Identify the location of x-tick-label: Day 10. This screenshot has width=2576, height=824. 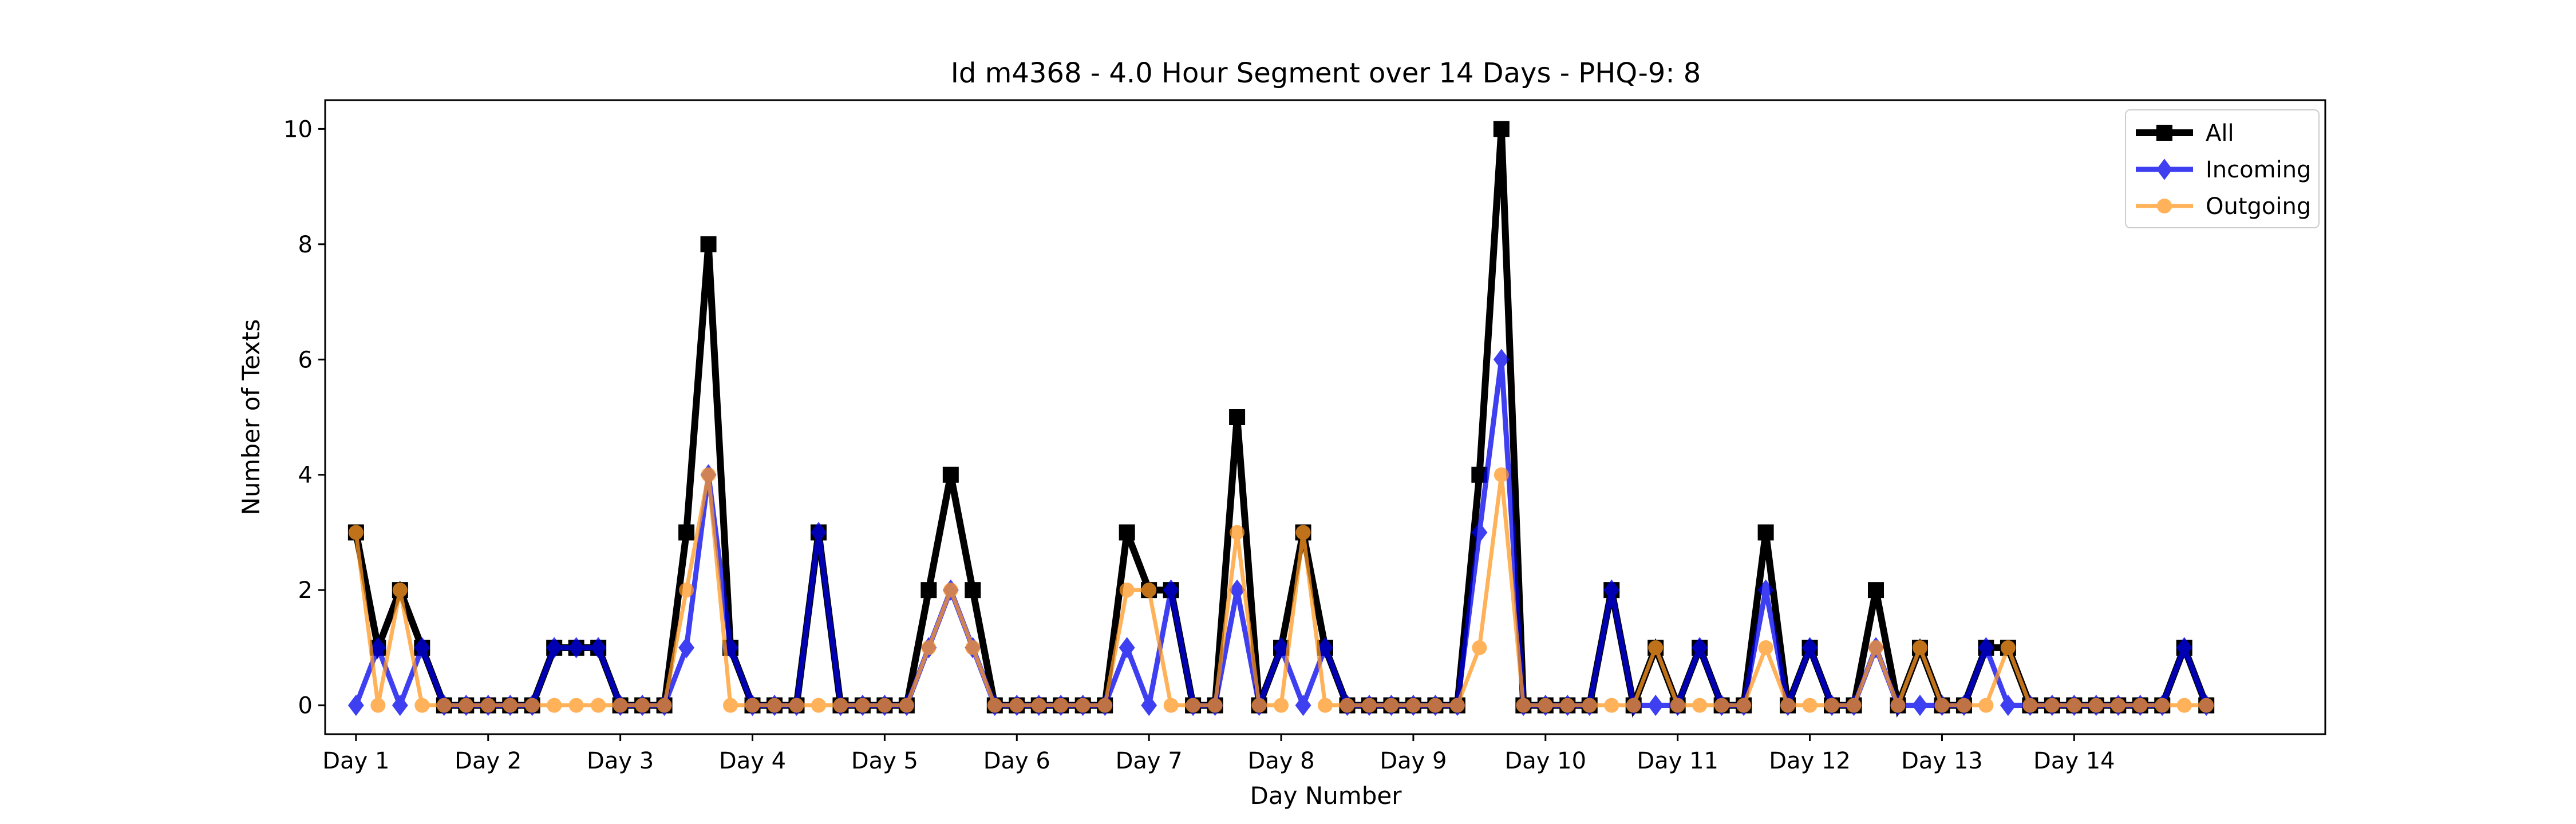
(1545, 761).